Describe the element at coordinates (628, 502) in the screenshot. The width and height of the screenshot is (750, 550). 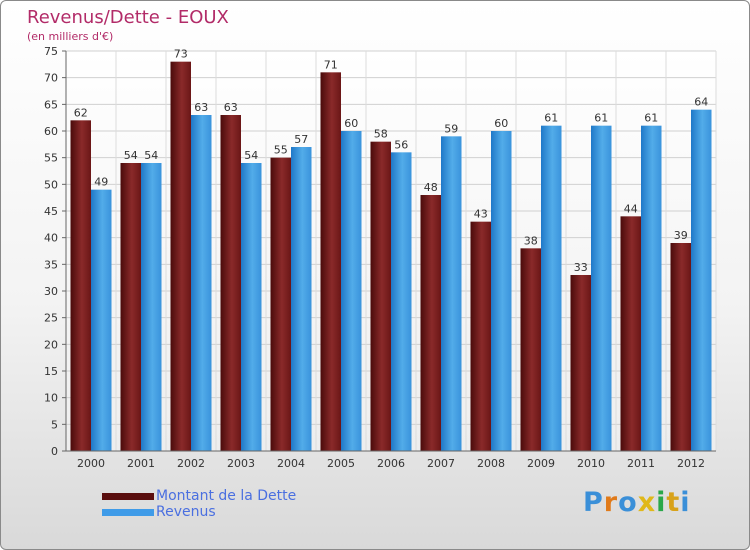
I see `logo-letter: o` at that location.